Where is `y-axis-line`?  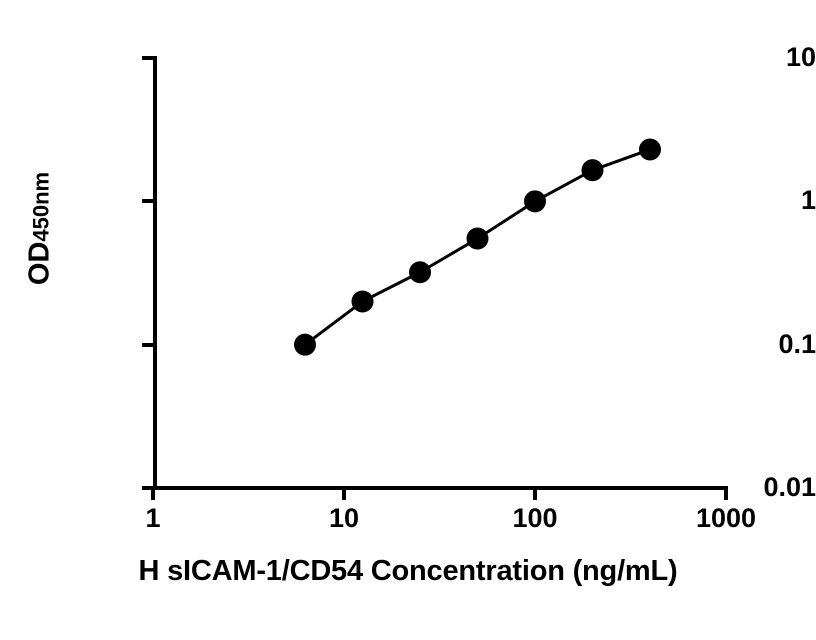
y-axis-line is located at coordinates (155, 273).